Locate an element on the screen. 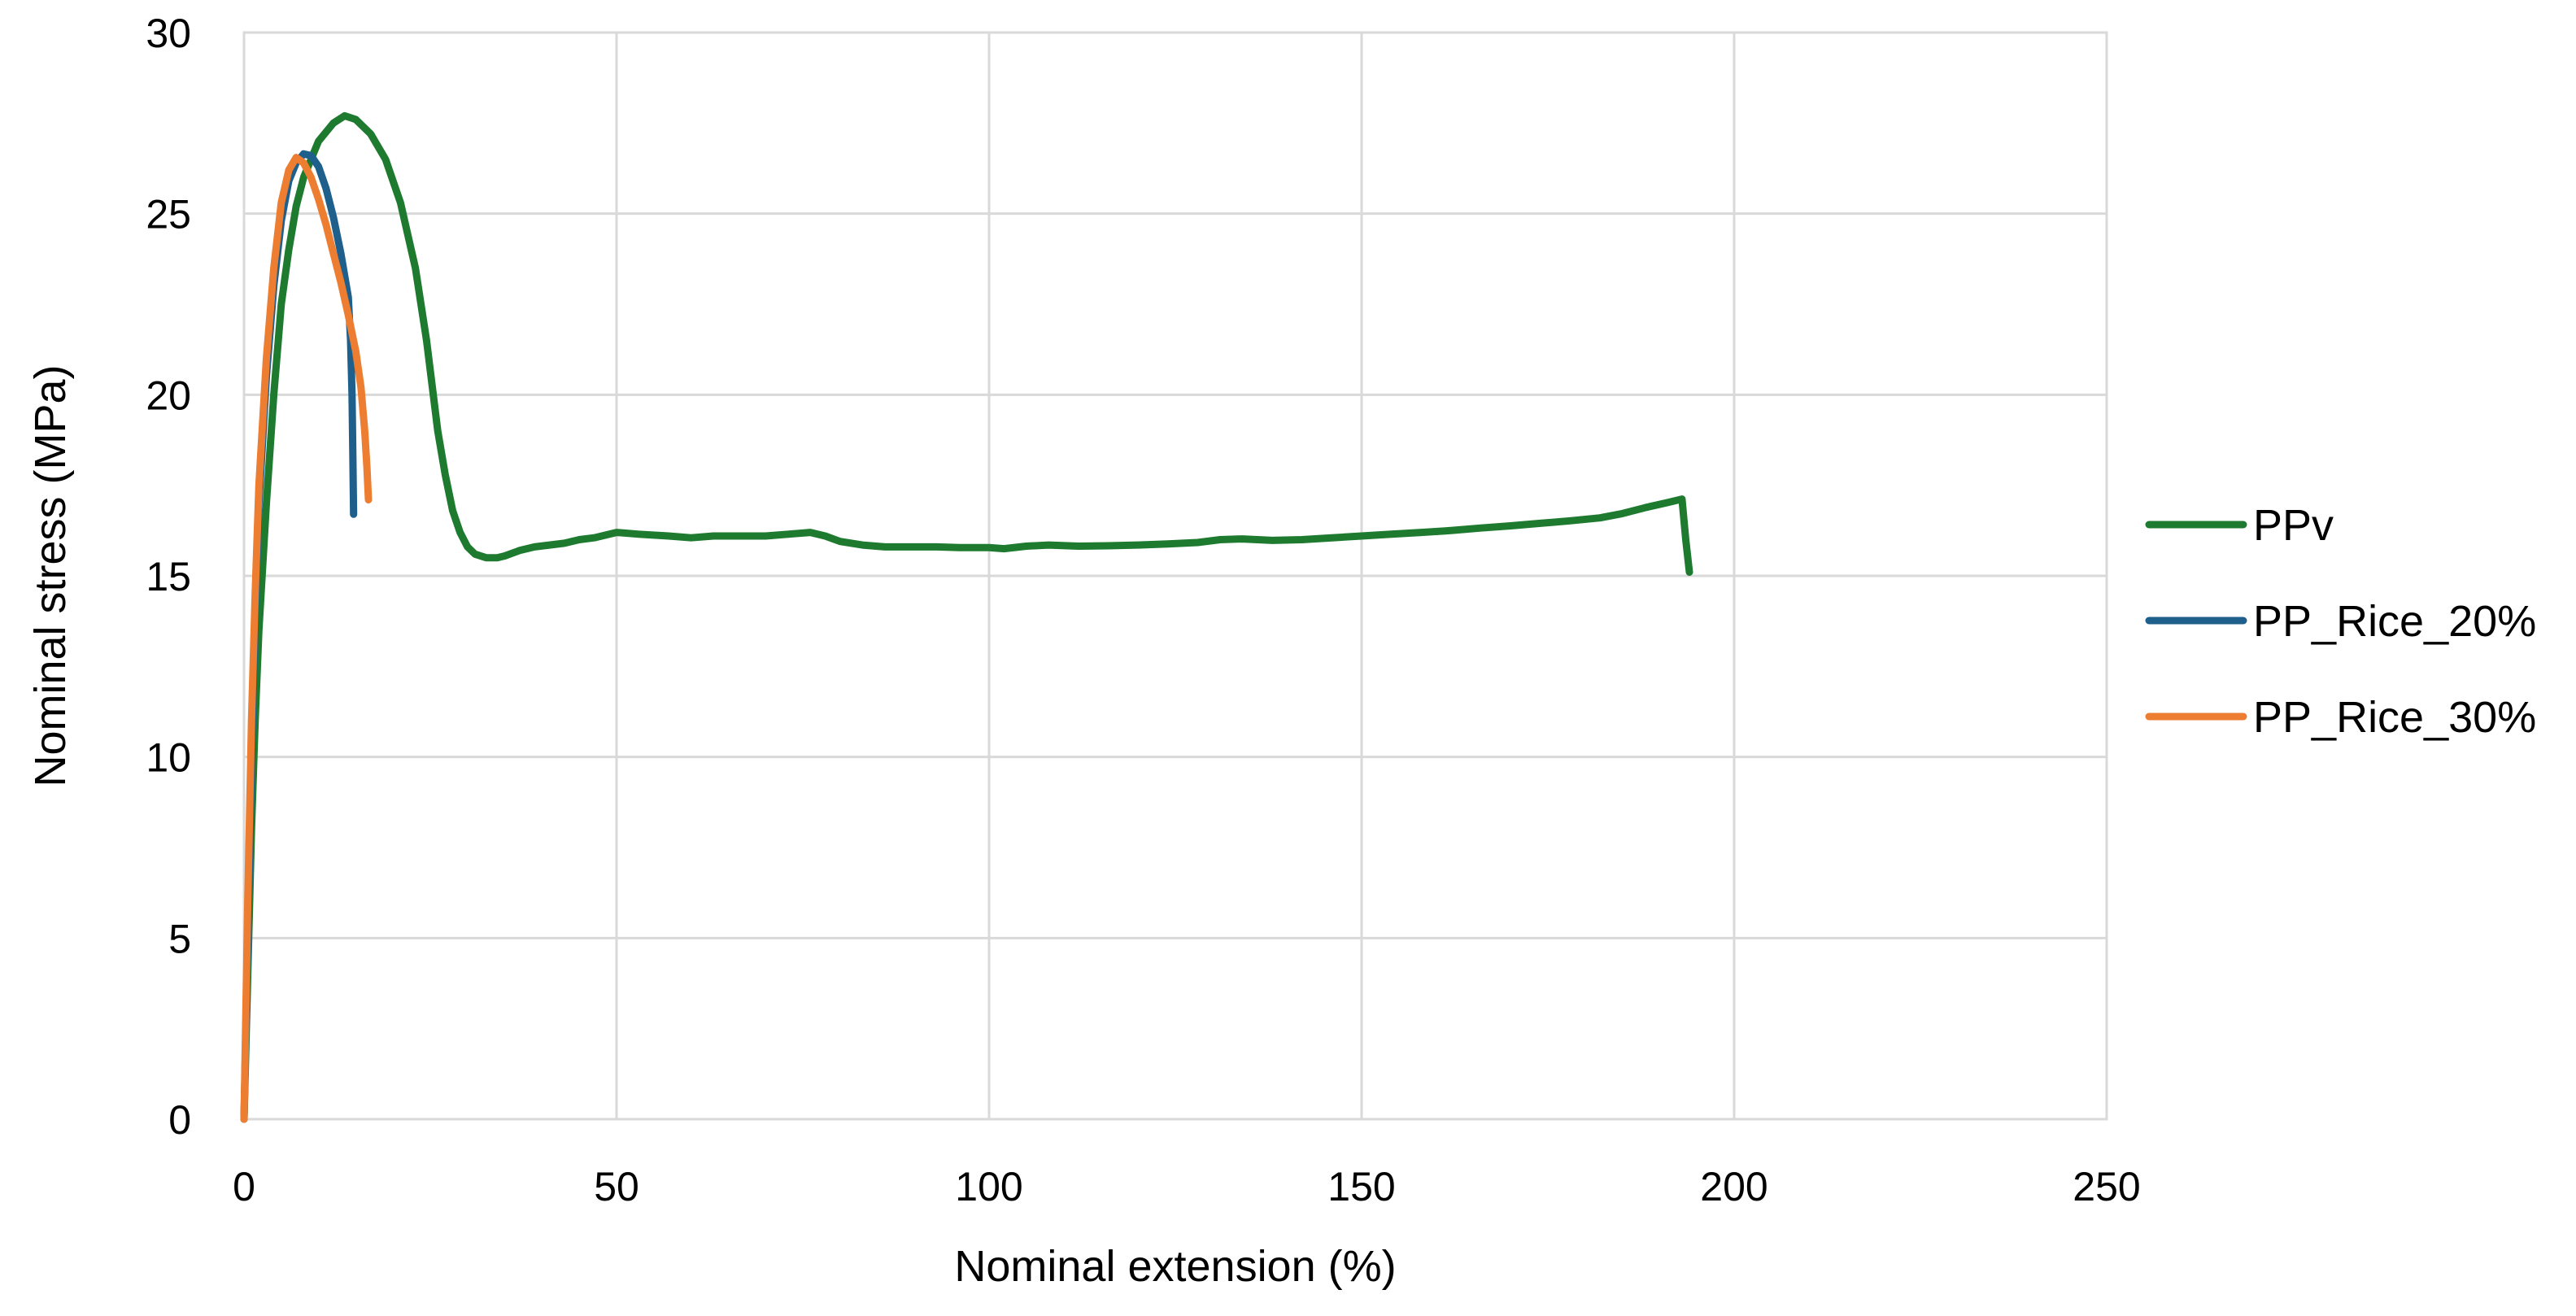  y-tick-label: 25 is located at coordinates (168, 214).